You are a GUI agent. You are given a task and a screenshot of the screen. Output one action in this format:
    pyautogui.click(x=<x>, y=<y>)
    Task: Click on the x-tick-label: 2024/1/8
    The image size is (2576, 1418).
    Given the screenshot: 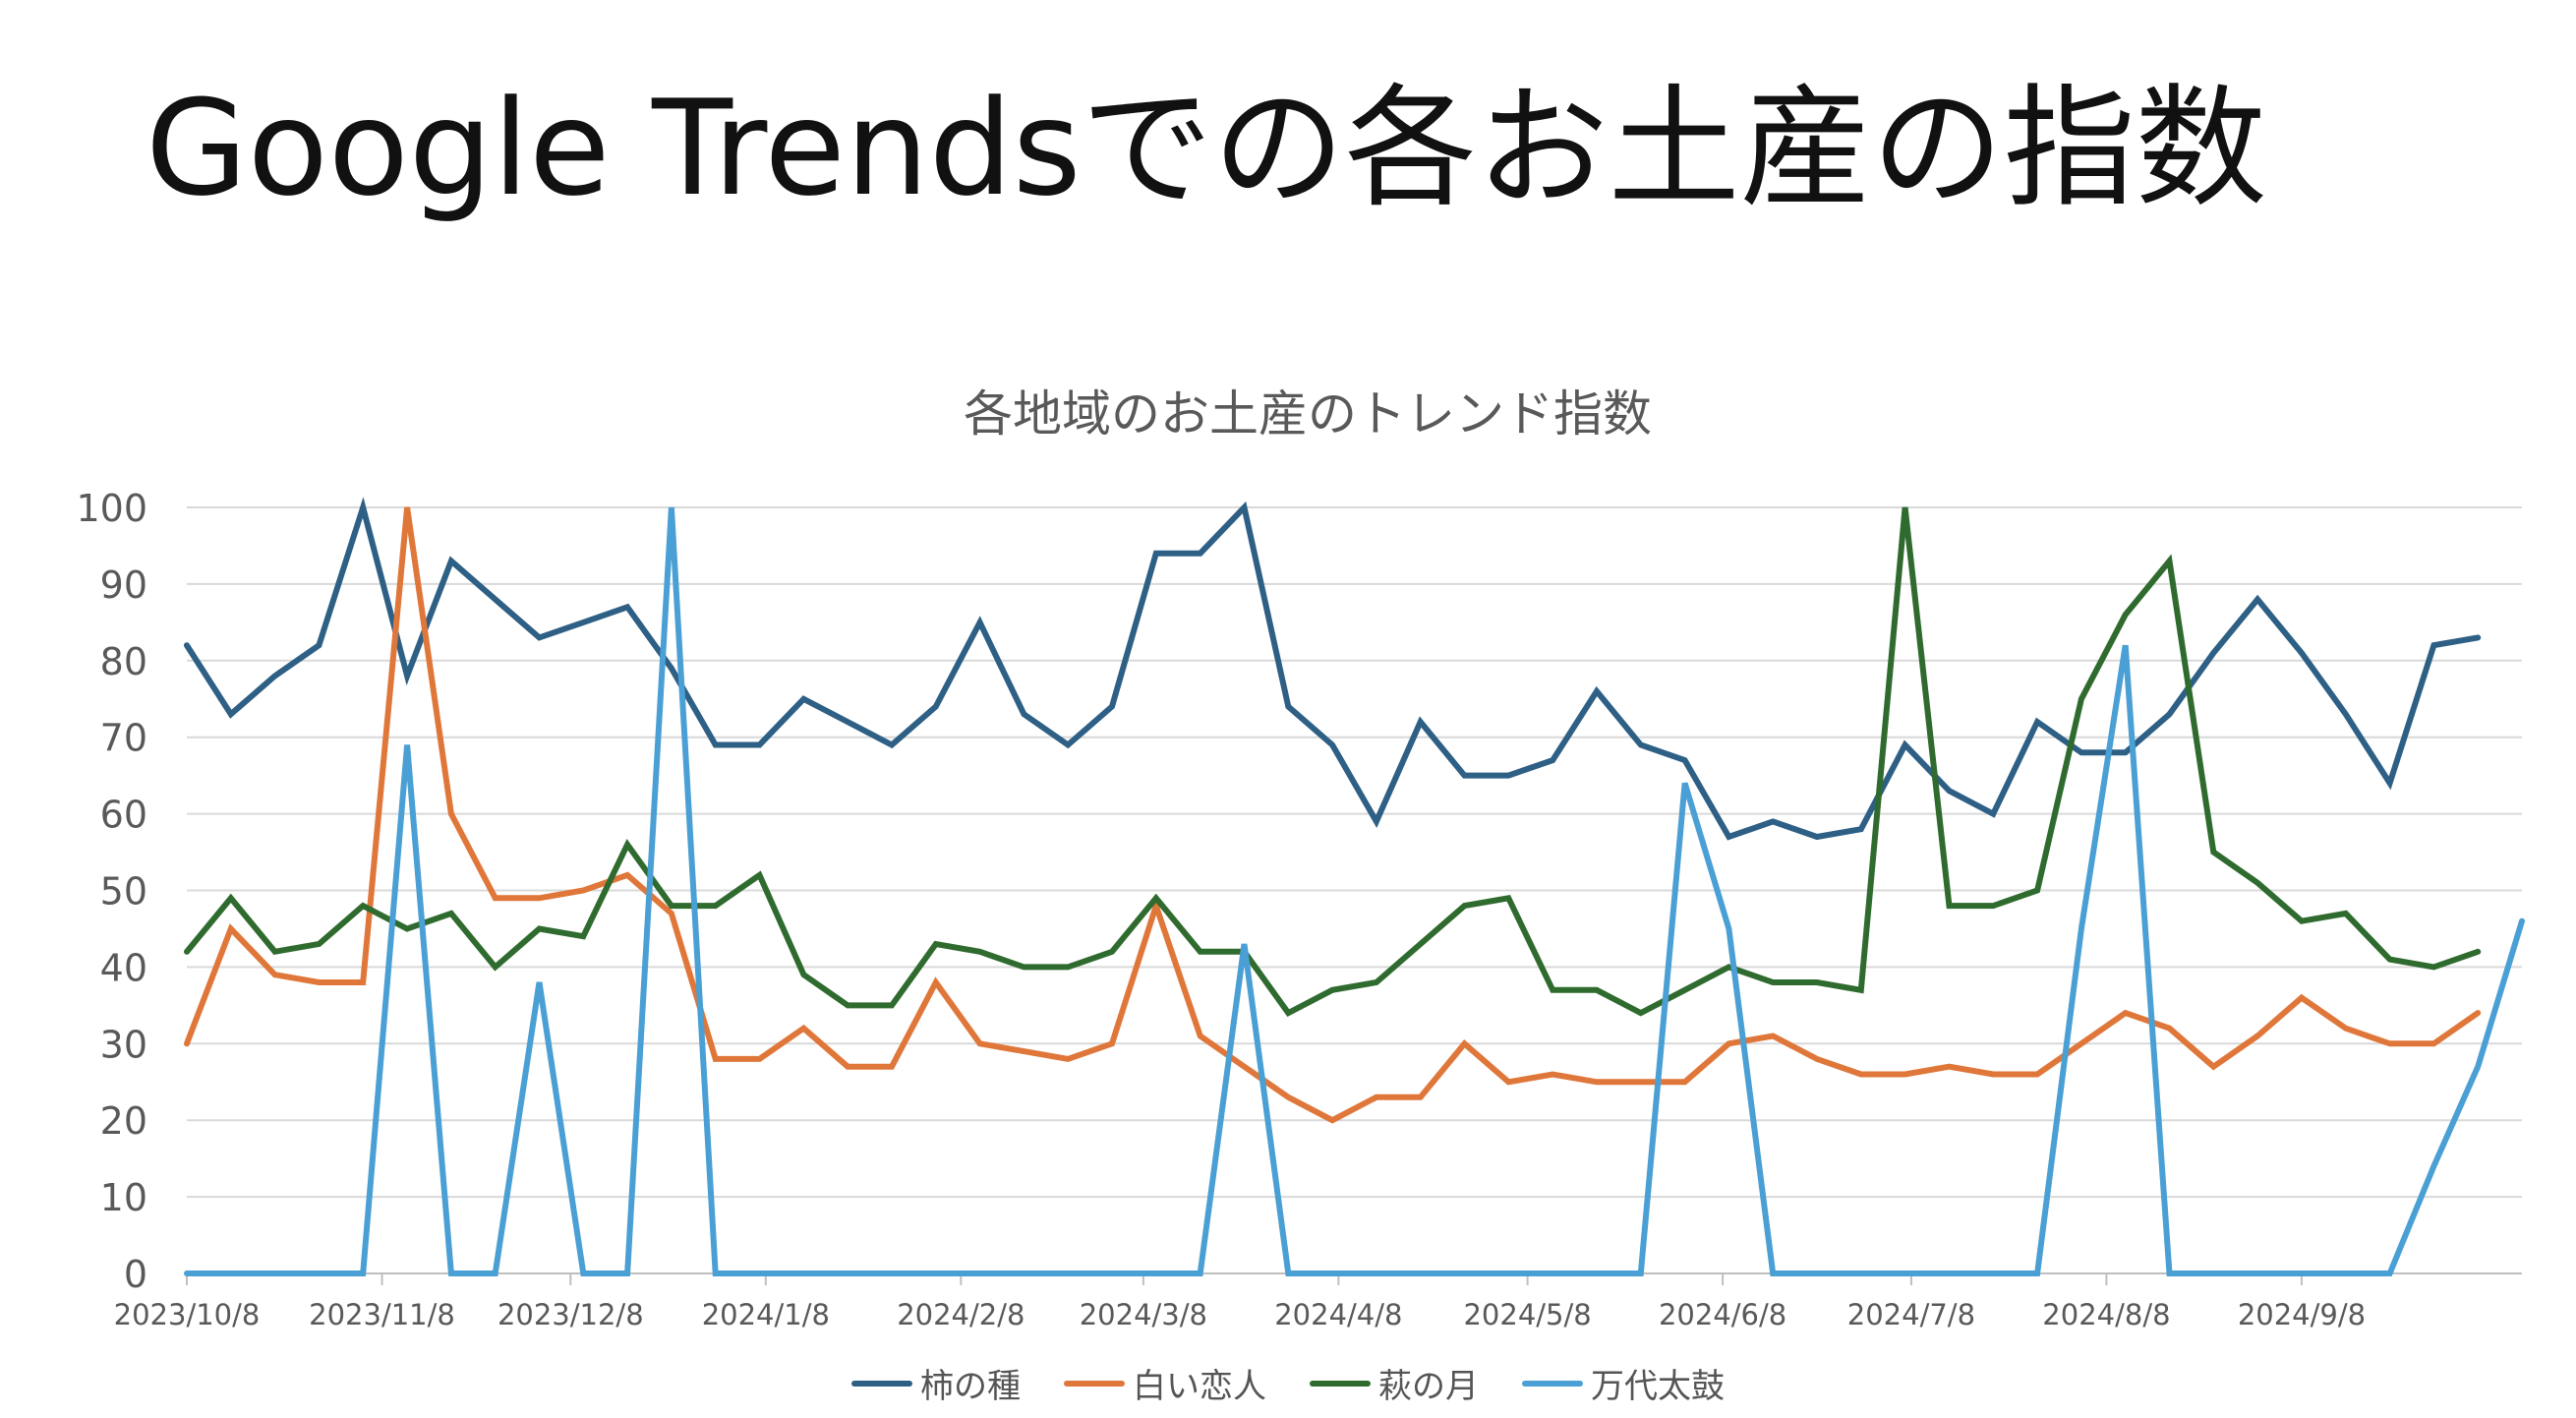 What is the action you would take?
    pyautogui.click(x=766, y=1314)
    